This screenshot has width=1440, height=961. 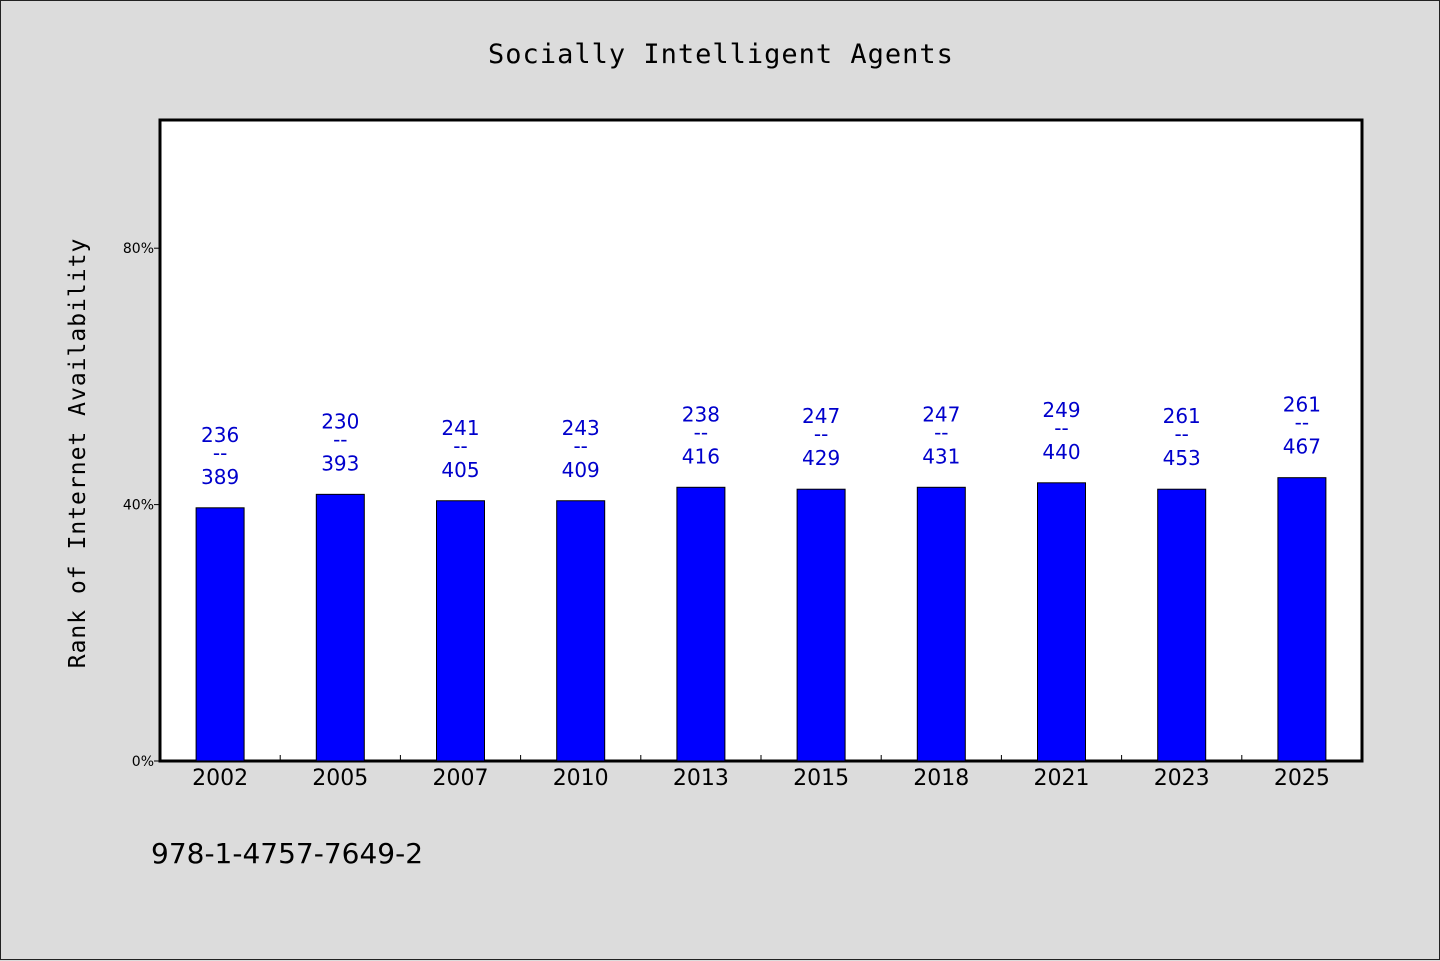 What do you see at coordinates (1182, 458) in the screenshot?
I see `data-label-bottom-2023: 453` at bounding box center [1182, 458].